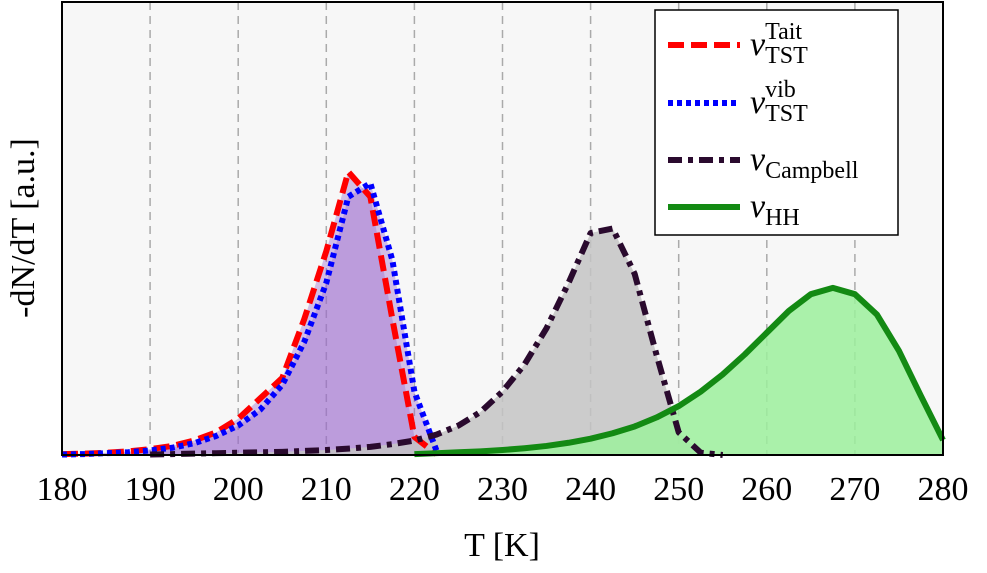 Image resolution: width=987 pixels, height=573 pixels. What do you see at coordinates (854, 489) in the screenshot?
I see `x-tick-label: 270` at bounding box center [854, 489].